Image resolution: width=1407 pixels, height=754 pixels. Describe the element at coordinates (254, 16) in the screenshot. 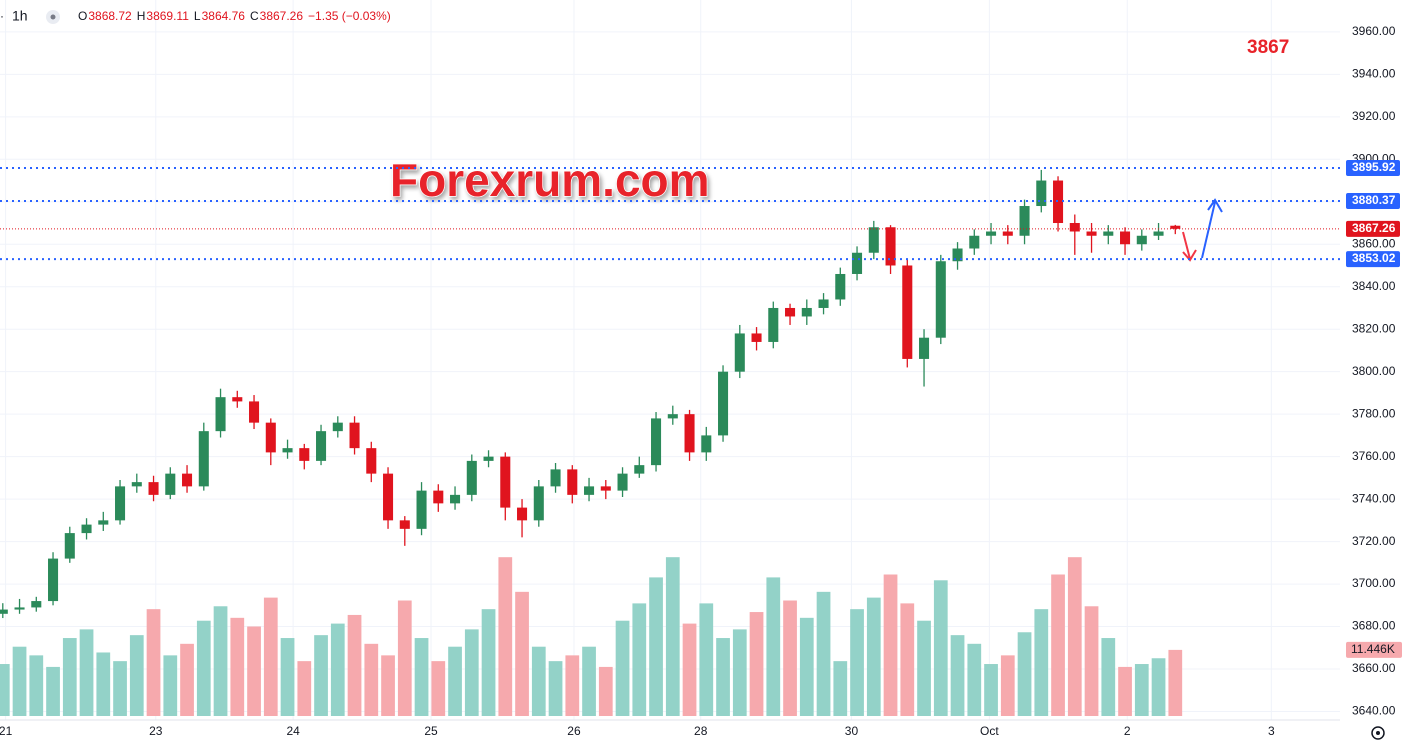

I see `ohlc-label: C` at that location.